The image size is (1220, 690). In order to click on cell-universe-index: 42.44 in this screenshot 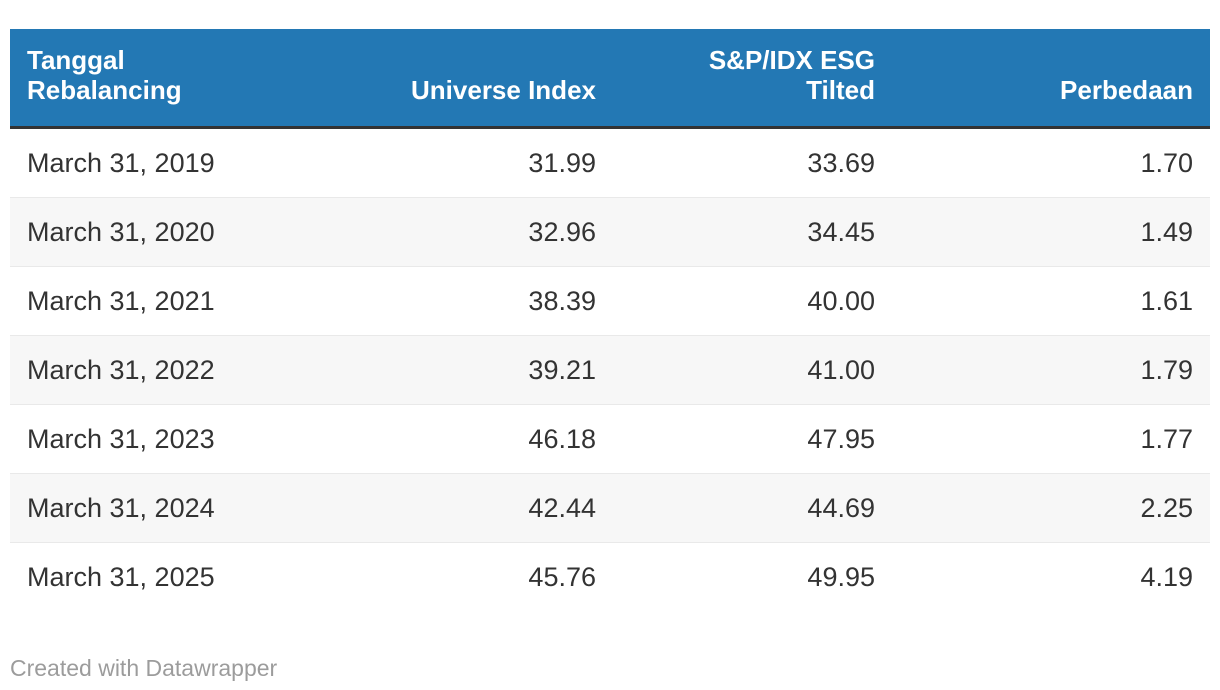, I will do `click(501, 508)`.